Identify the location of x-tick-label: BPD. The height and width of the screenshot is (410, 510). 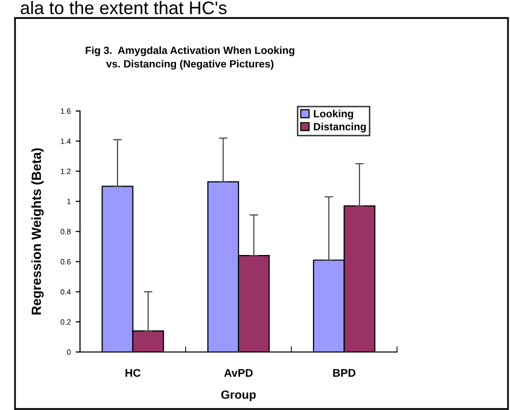
(344, 373).